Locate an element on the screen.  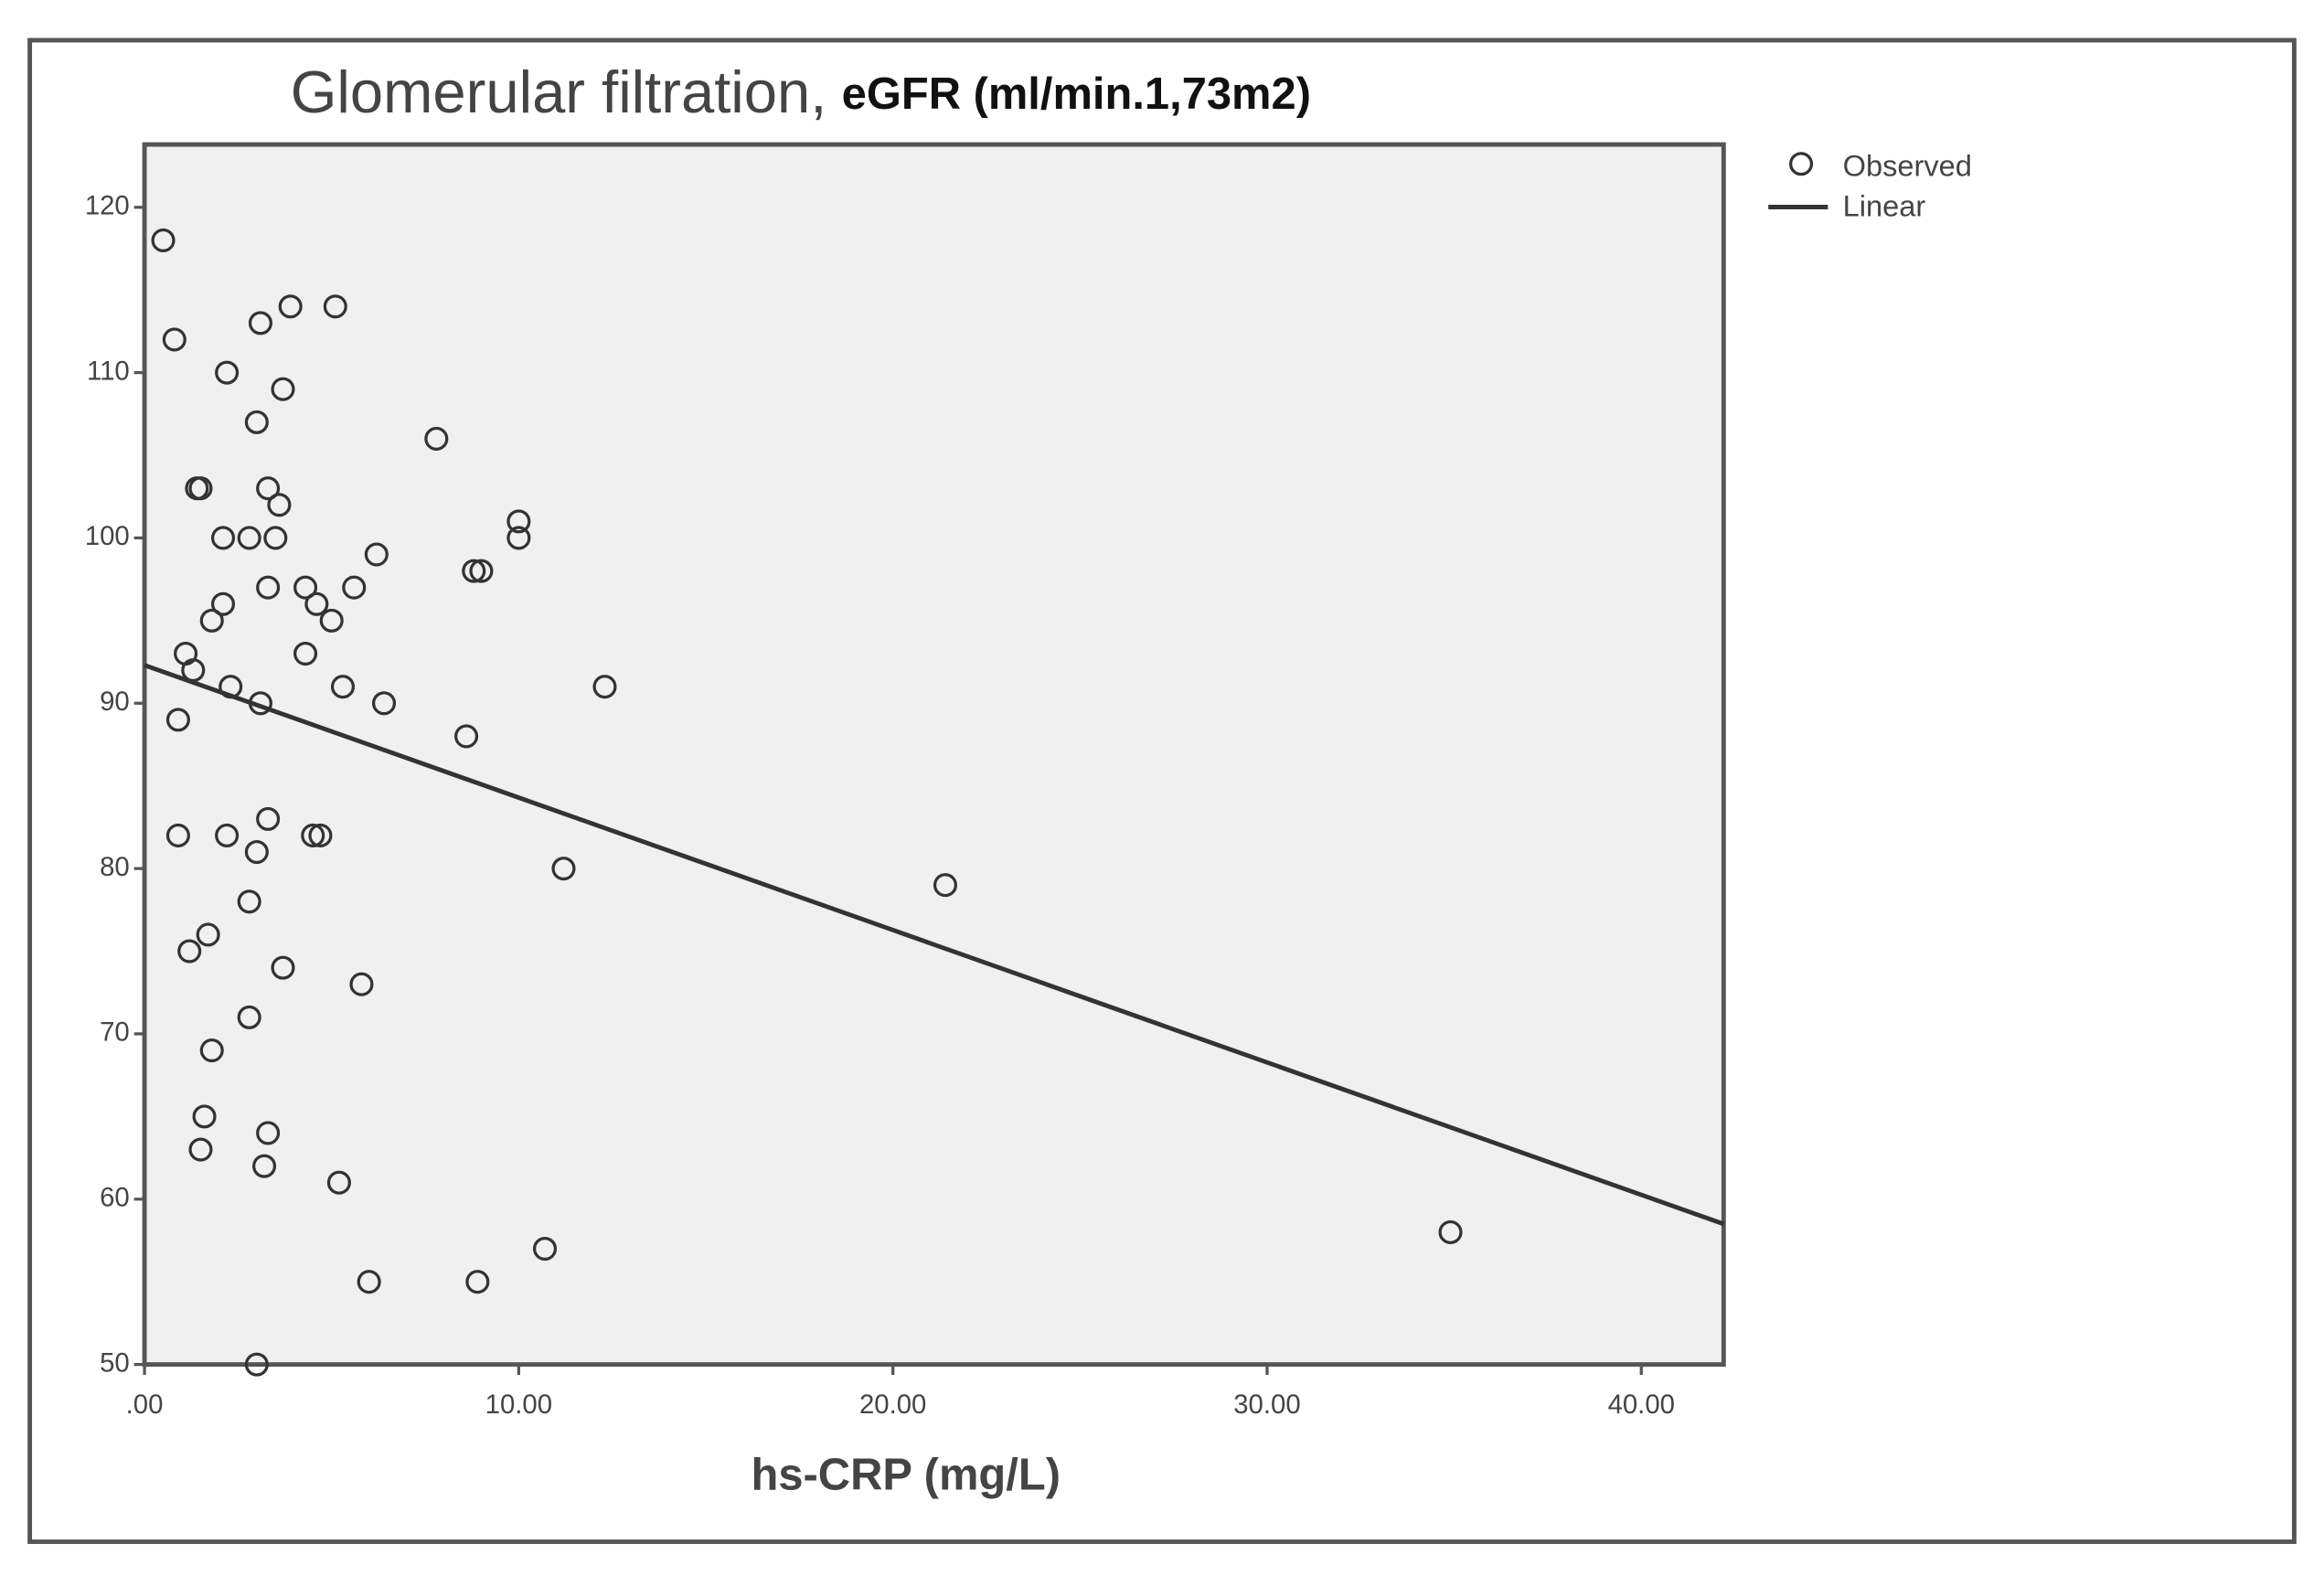
x-tick-label: 30.00 is located at coordinates (1266, 1405).